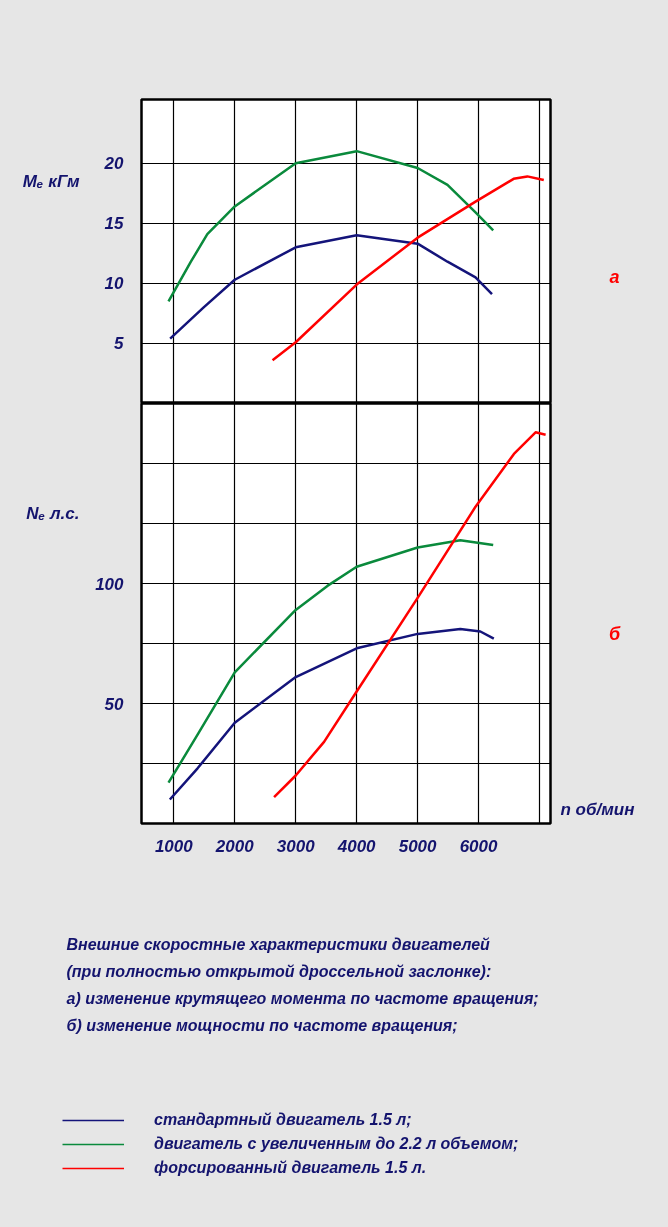  What do you see at coordinates (114, 224) in the screenshot?
I see `y-tick-label: 15` at bounding box center [114, 224].